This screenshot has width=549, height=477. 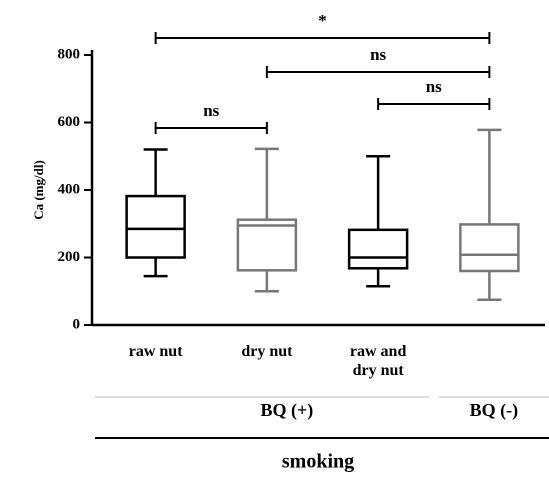 I want to click on group-label: BQ (-), so click(x=494, y=410).